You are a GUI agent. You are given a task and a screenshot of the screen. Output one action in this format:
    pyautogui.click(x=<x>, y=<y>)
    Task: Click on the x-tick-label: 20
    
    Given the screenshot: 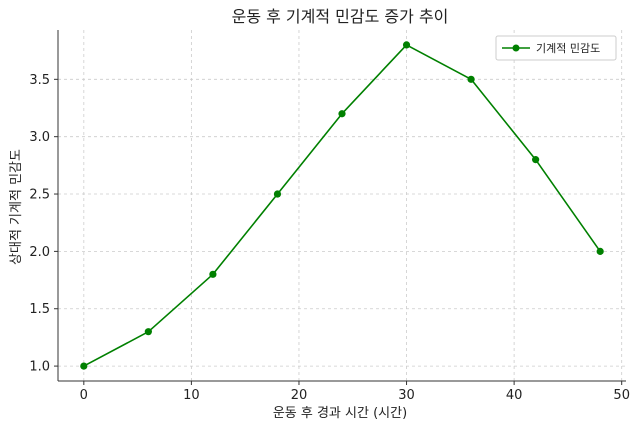 What is the action you would take?
    pyautogui.click(x=299, y=395)
    